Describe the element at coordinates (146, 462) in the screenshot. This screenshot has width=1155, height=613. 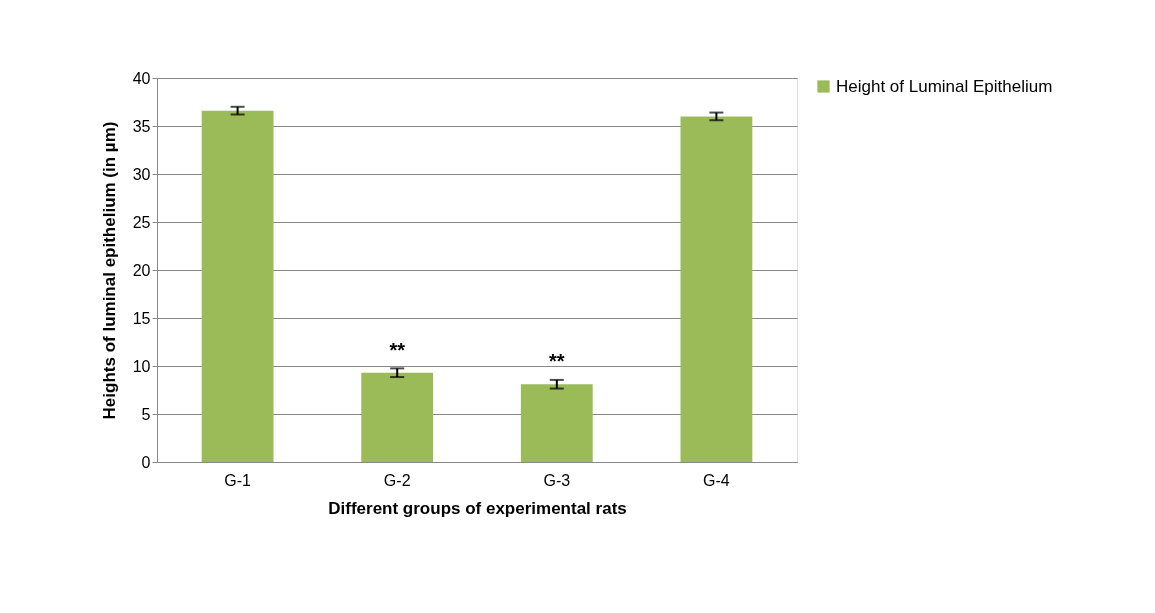
I see `y-tick-label: 0` at that location.